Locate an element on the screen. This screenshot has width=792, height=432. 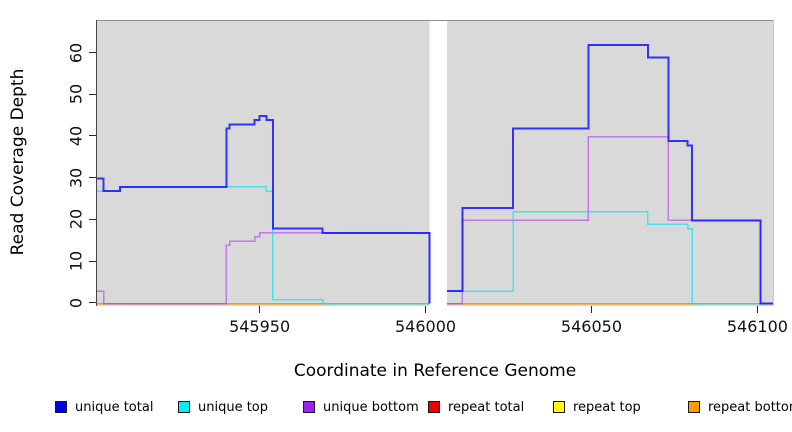
x-tick-label: 546000 is located at coordinates (425, 326).